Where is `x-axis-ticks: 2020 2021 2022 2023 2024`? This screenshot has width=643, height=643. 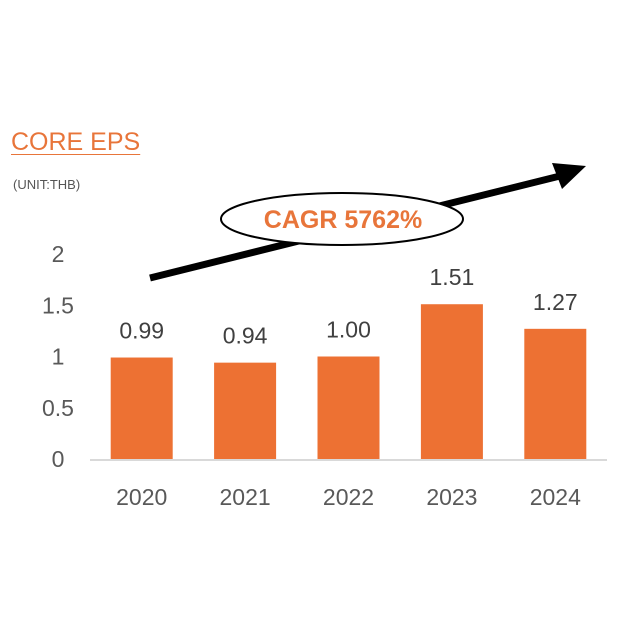 x-axis-ticks: 2020 2021 2022 2023 2024 is located at coordinates (348, 497).